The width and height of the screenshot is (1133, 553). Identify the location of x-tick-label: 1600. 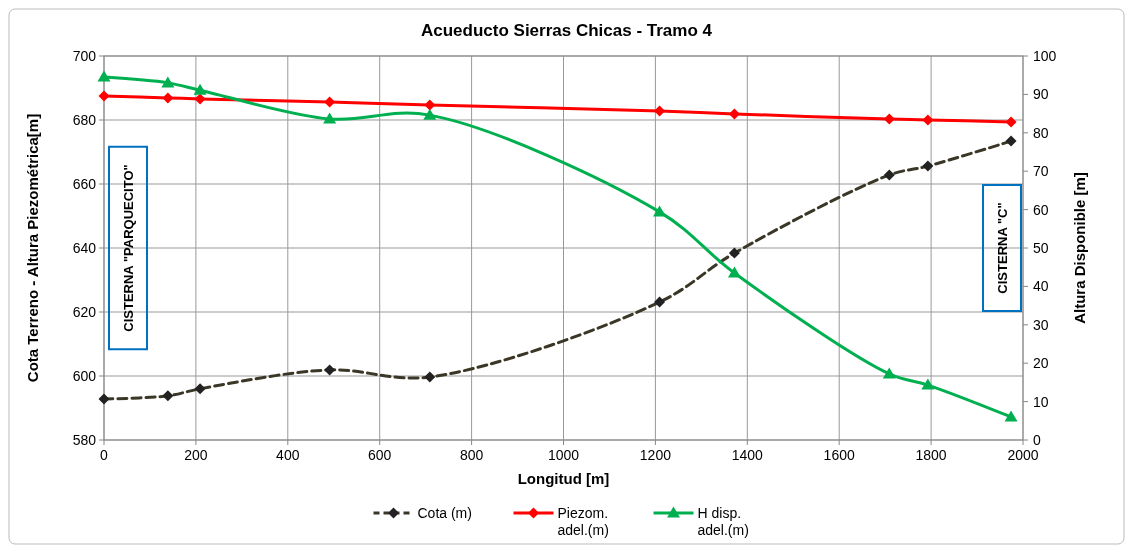
(839, 455).